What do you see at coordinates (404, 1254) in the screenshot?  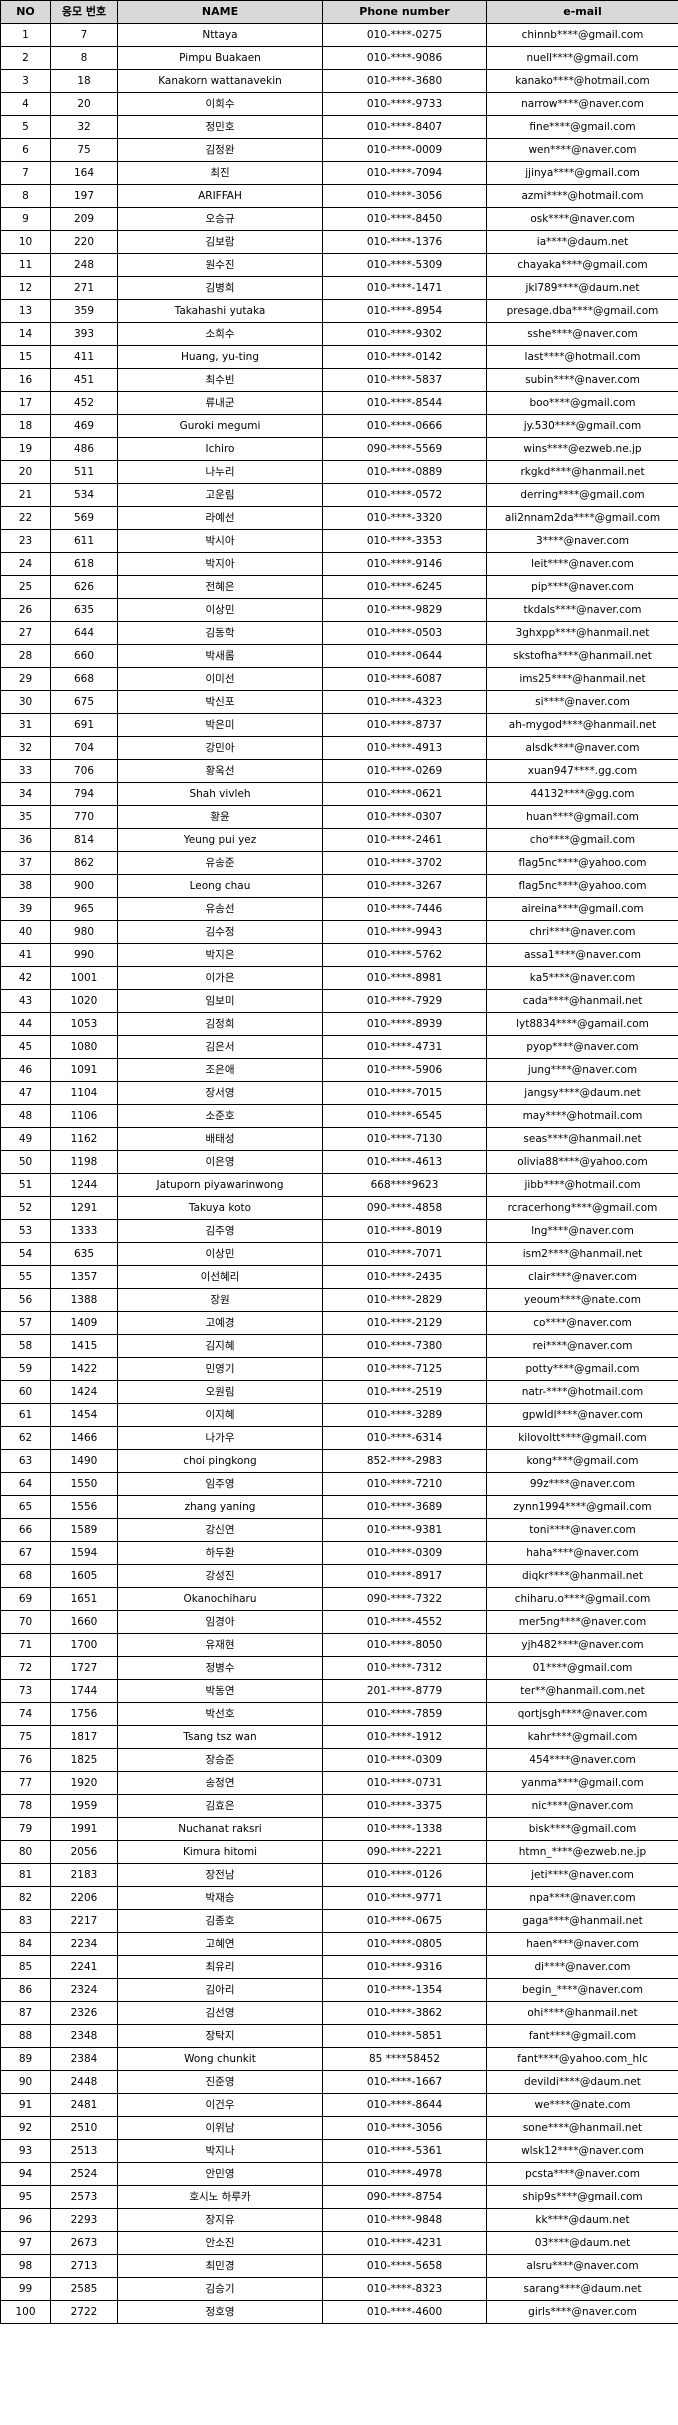 I see `cell-phone-number: 010-****-7071` at bounding box center [404, 1254].